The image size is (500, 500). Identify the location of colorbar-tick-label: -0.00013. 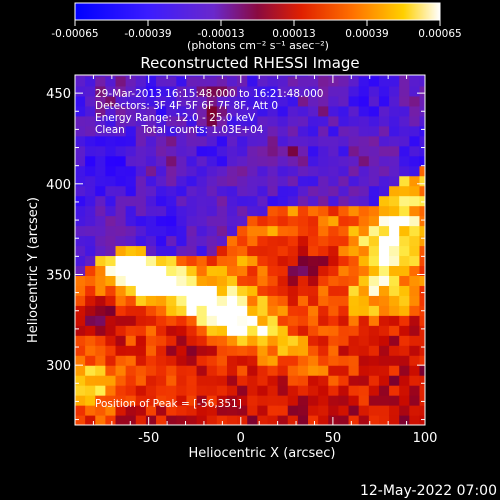
(220, 34).